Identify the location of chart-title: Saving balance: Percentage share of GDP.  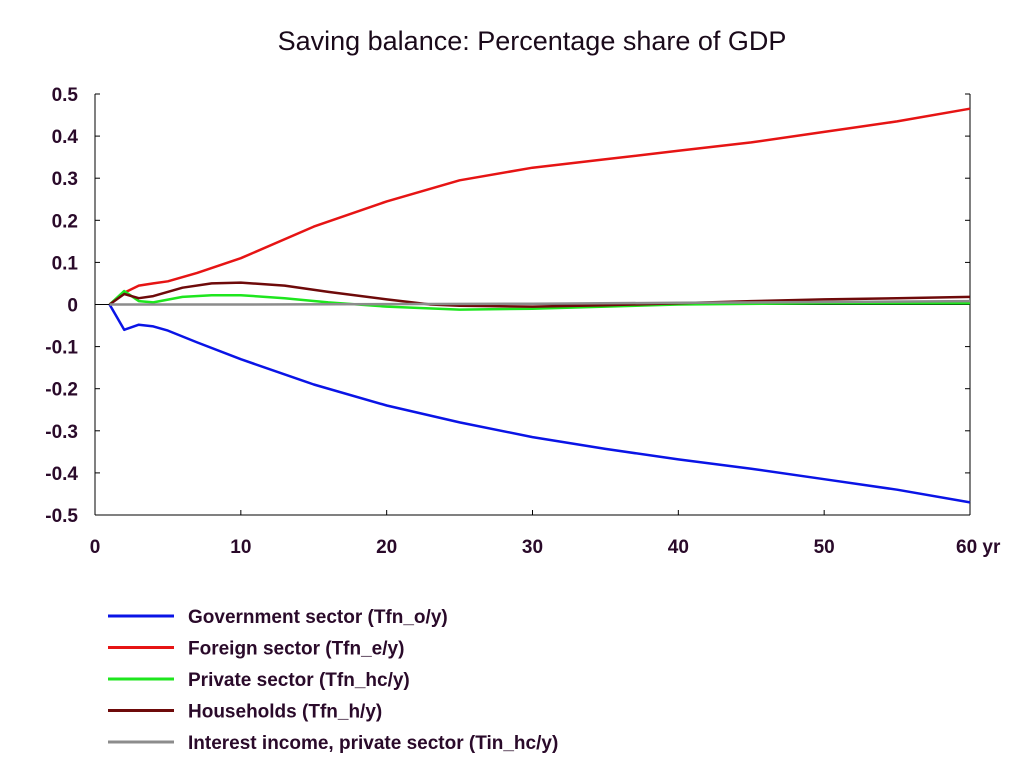
(532, 41).